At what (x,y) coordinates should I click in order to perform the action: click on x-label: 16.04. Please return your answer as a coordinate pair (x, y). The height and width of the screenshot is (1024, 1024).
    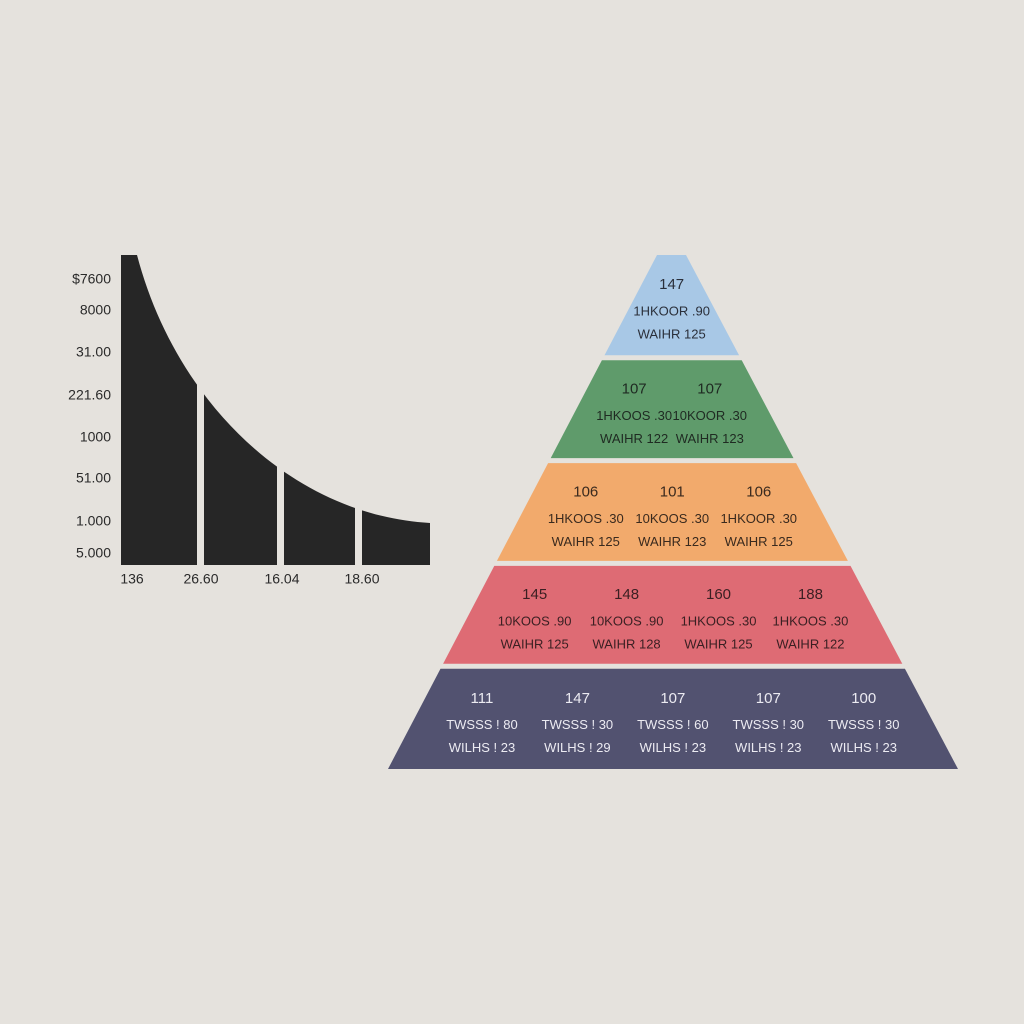
    Looking at the image, I should click on (281, 579).